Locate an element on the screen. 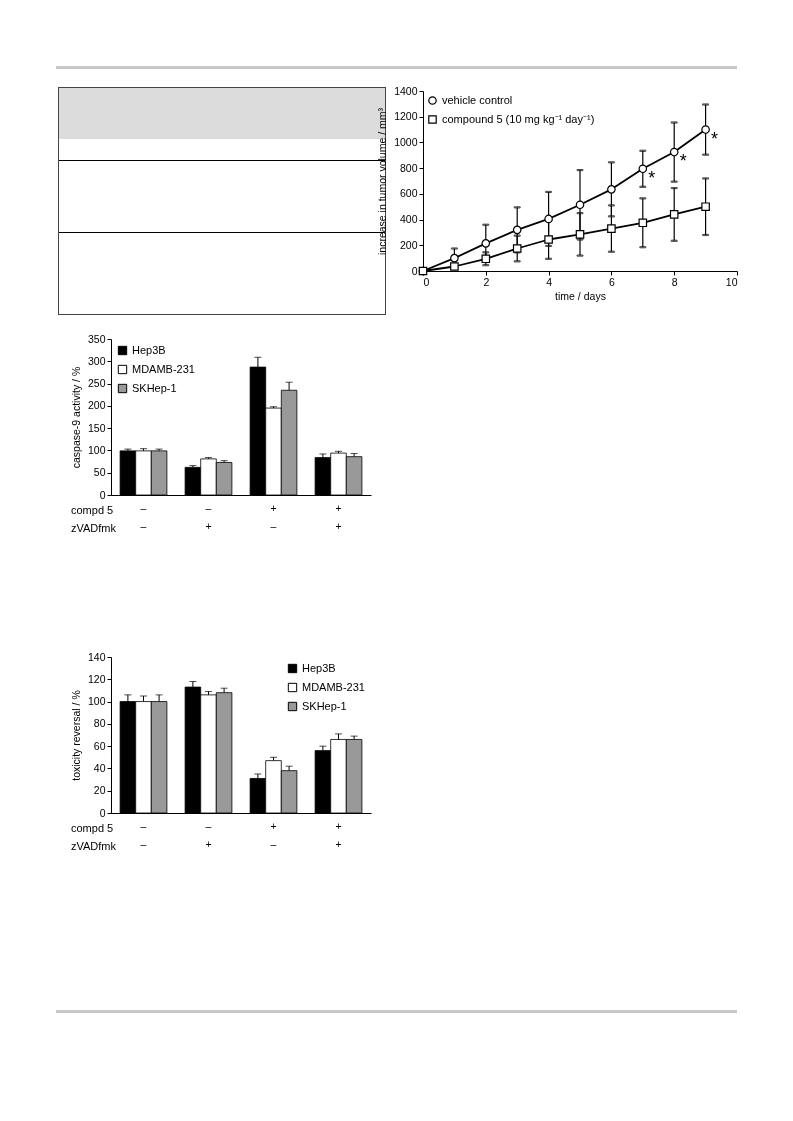 The width and height of the screenshot is (793, 1121). y-tick-label: 1000 is located at coordinates (406, 141).